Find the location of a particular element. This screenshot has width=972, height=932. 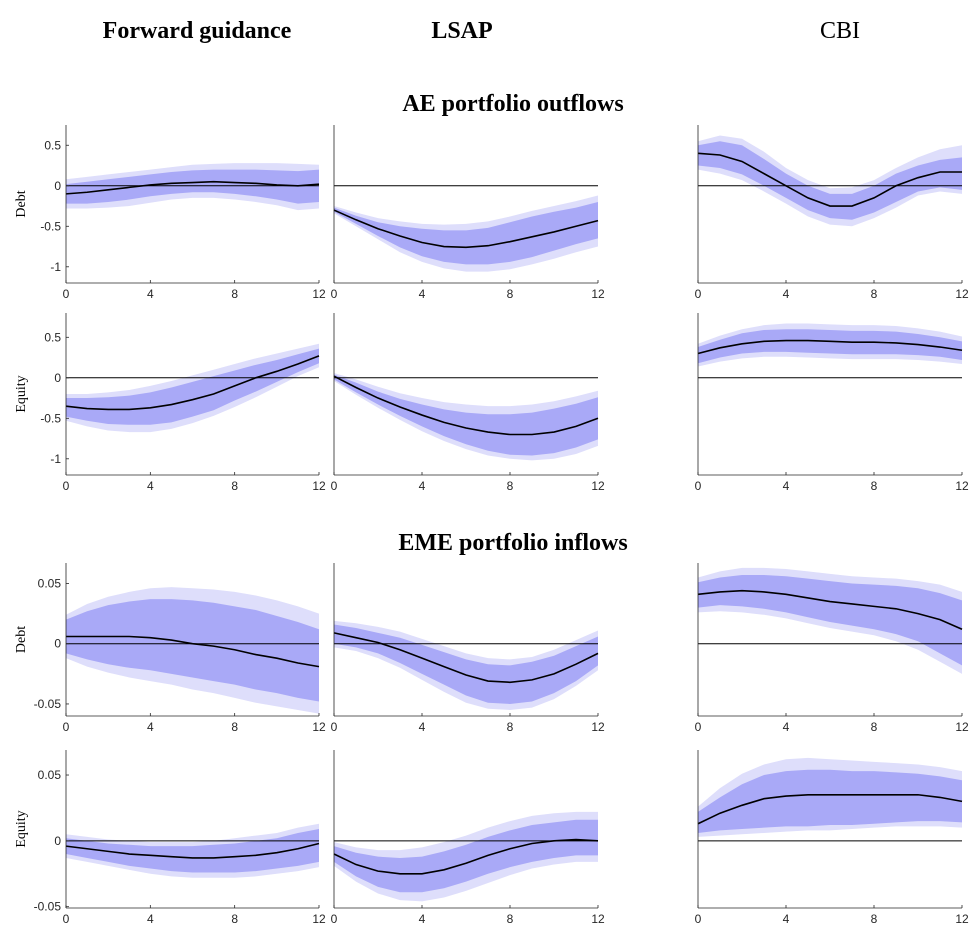

panel: 0 4 8 12 -1 -0.5 0 0.5 Equity is located at coordinates (170, 403).